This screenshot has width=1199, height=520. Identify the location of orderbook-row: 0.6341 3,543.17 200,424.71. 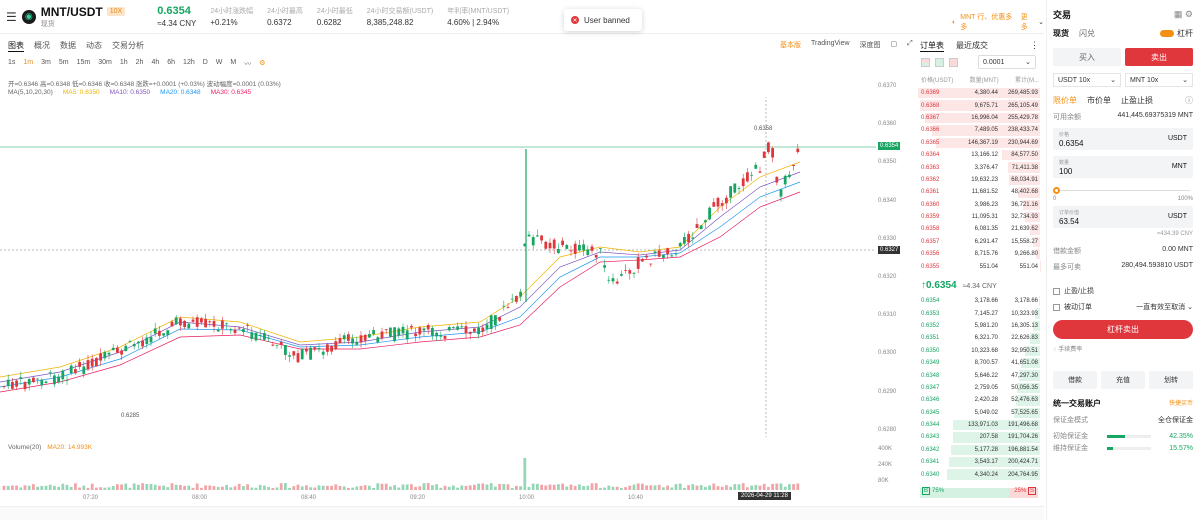
(979, 462).